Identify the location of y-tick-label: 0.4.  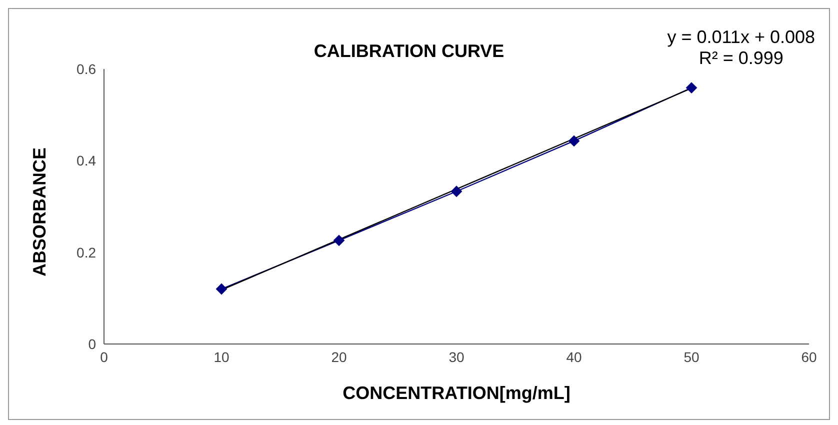
(86, 160).